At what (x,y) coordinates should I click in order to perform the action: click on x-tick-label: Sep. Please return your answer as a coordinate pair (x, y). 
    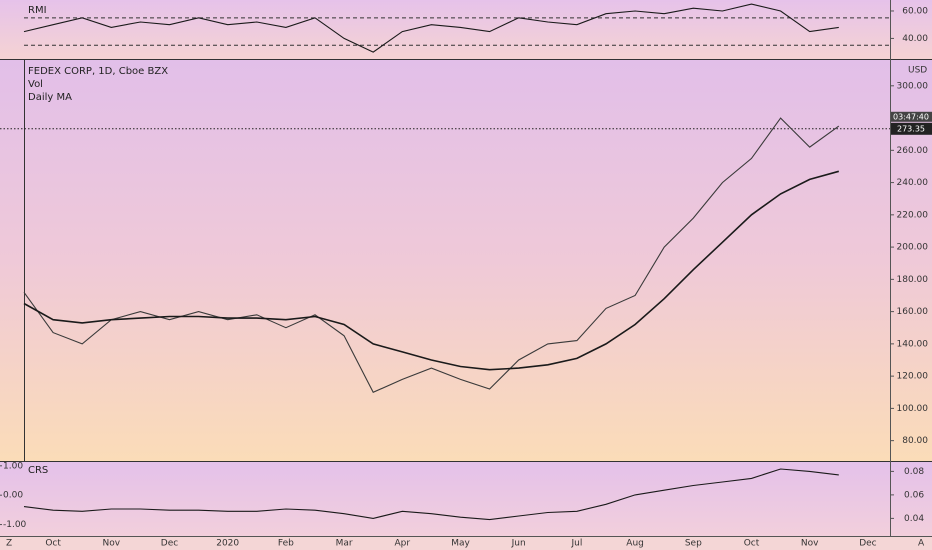
    Looking at the image, I should click on (693, 544).